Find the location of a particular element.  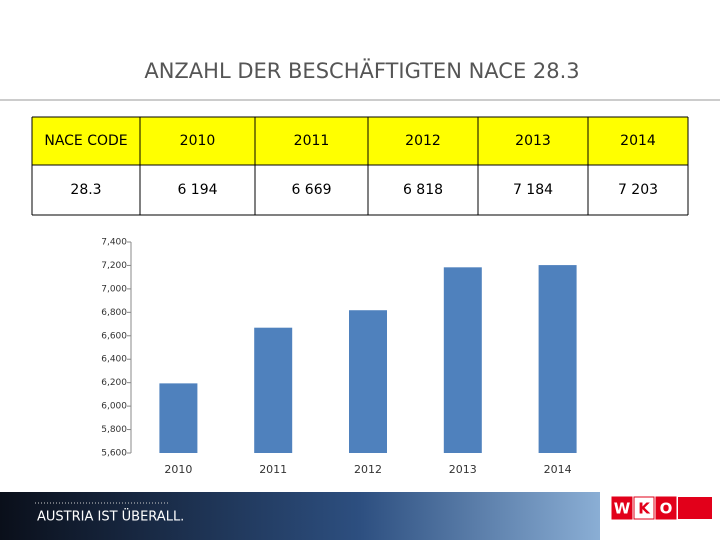

y-tick-label: 6,000 is located at coordinates (114, 407).